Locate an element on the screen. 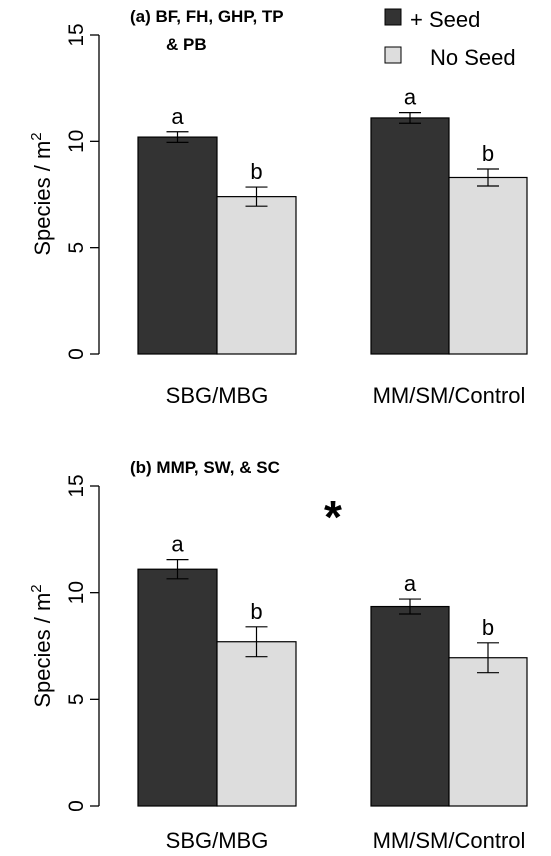 Image resolution: width=551 pixels, height=856 pixels. legend-swatch-seed is located at coordinates (393, 17).